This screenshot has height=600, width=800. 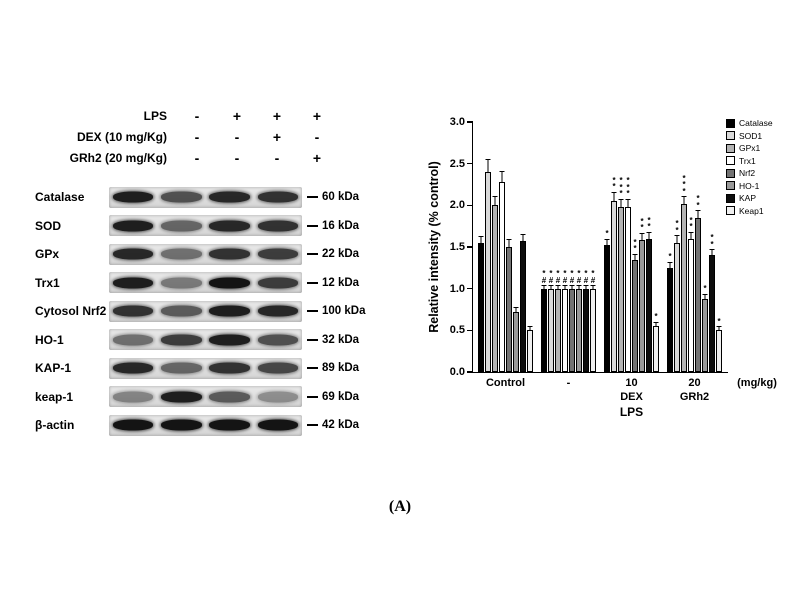 What do you see at coordinates (705, 288) in the screenshot?
I see `significance-marks: *` at bounding box center [705, 288].